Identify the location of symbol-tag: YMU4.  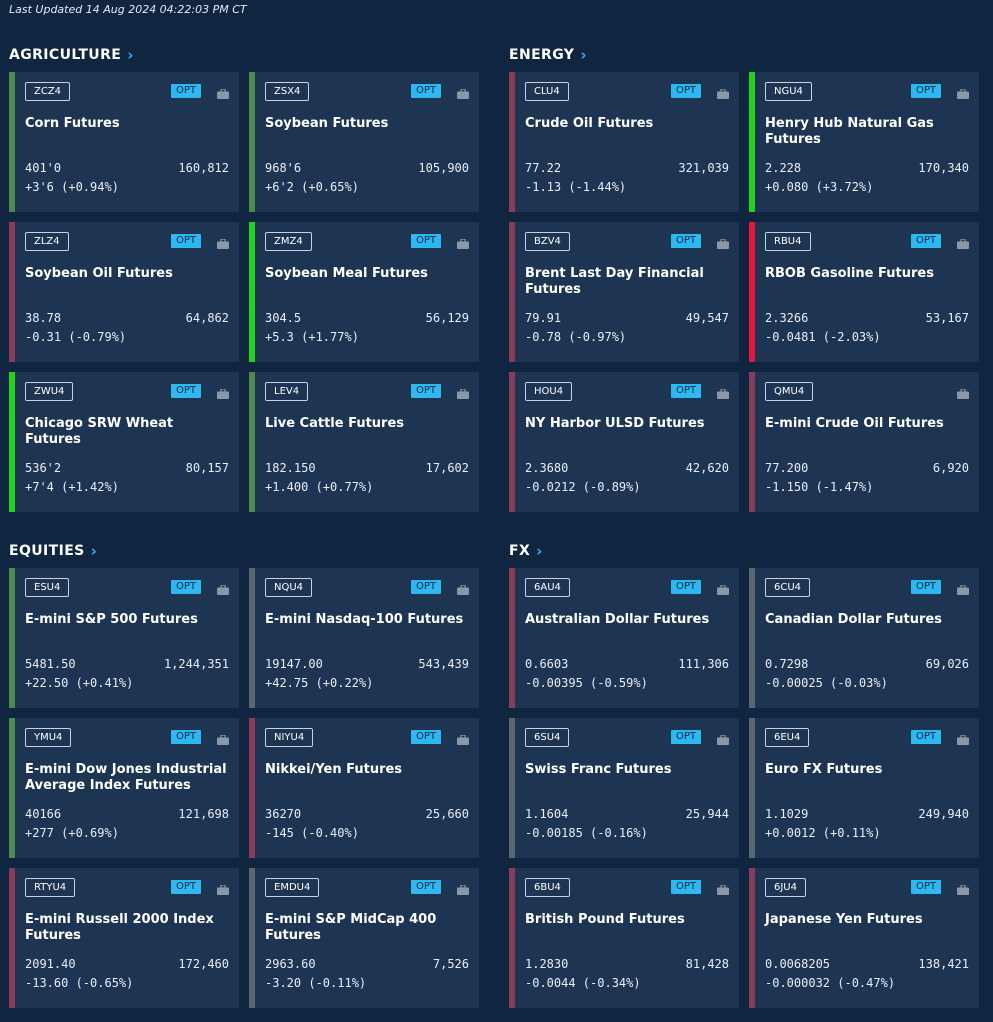
(48, 737).